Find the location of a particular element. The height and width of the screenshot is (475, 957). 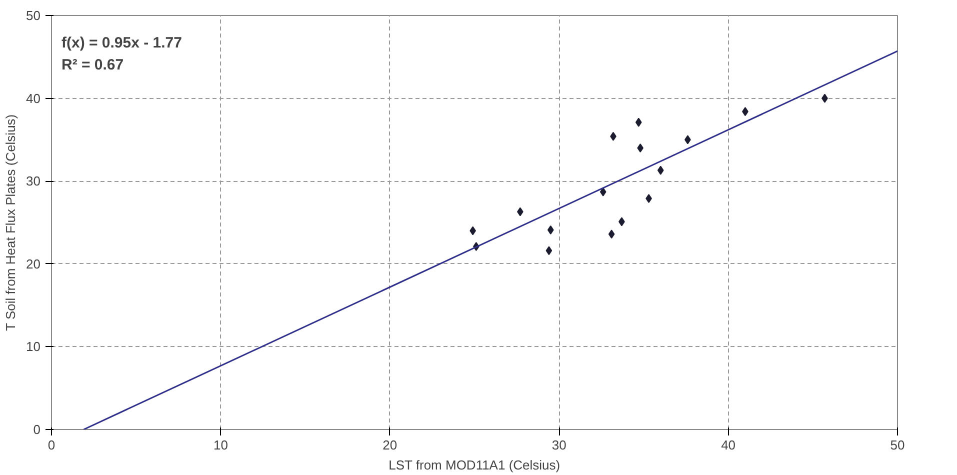

x-tick-label: 30 is located at coordinates (559, 445).